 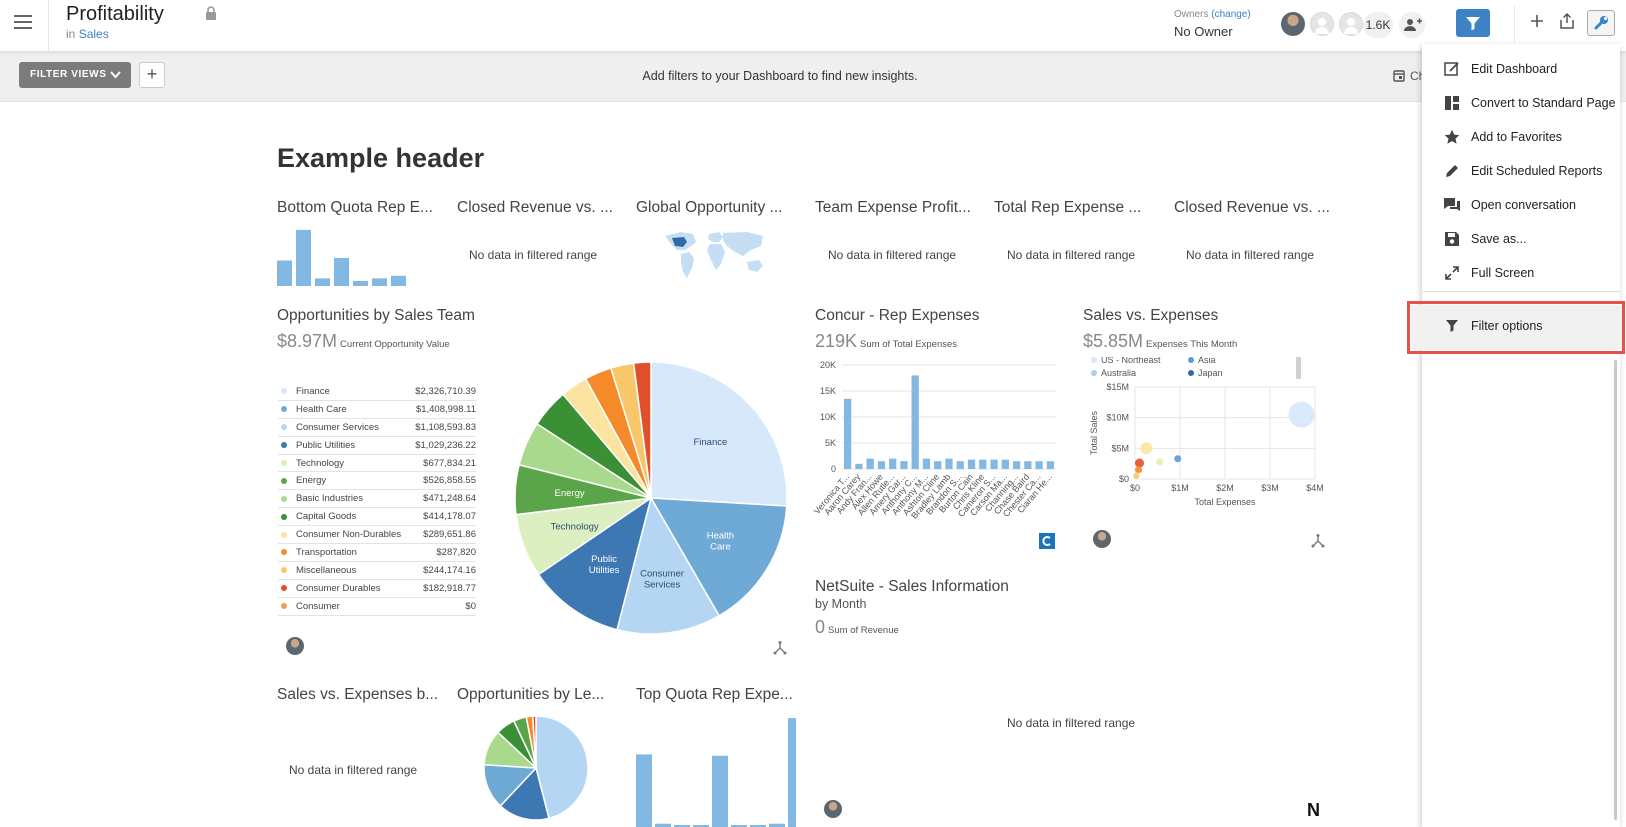 I want to click on menu-item-label: Add to Favorites, so click(x=1517, y=137).